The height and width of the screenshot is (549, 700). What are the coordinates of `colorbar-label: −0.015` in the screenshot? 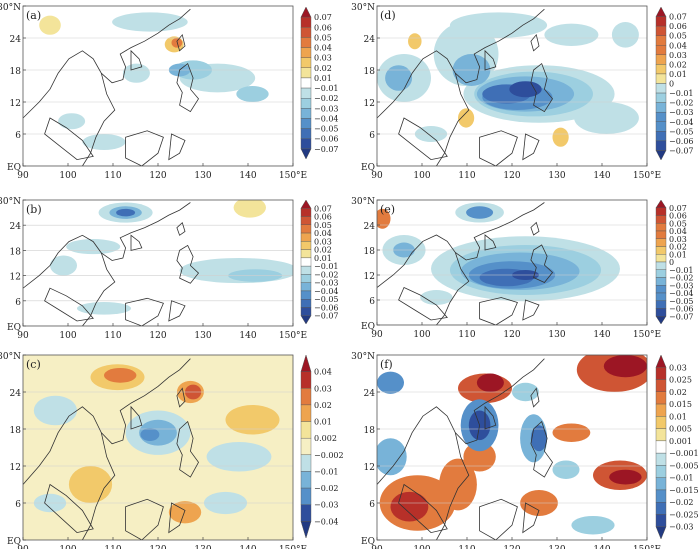 It's located at (684, 490).